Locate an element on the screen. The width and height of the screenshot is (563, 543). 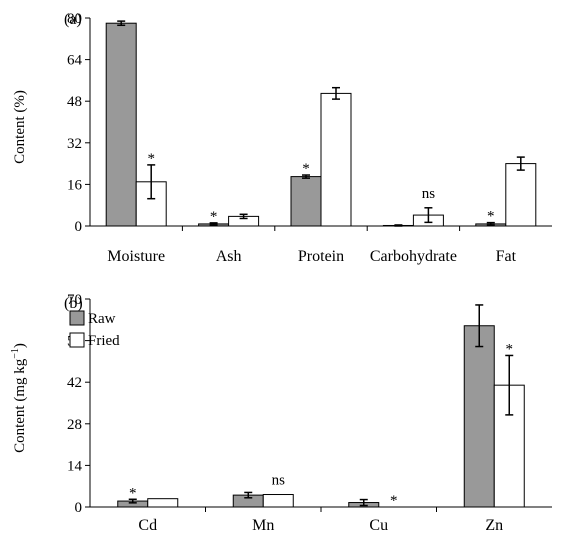
panel-b-y-axis-label-sup: −1 is located at coordinates (15, 353).